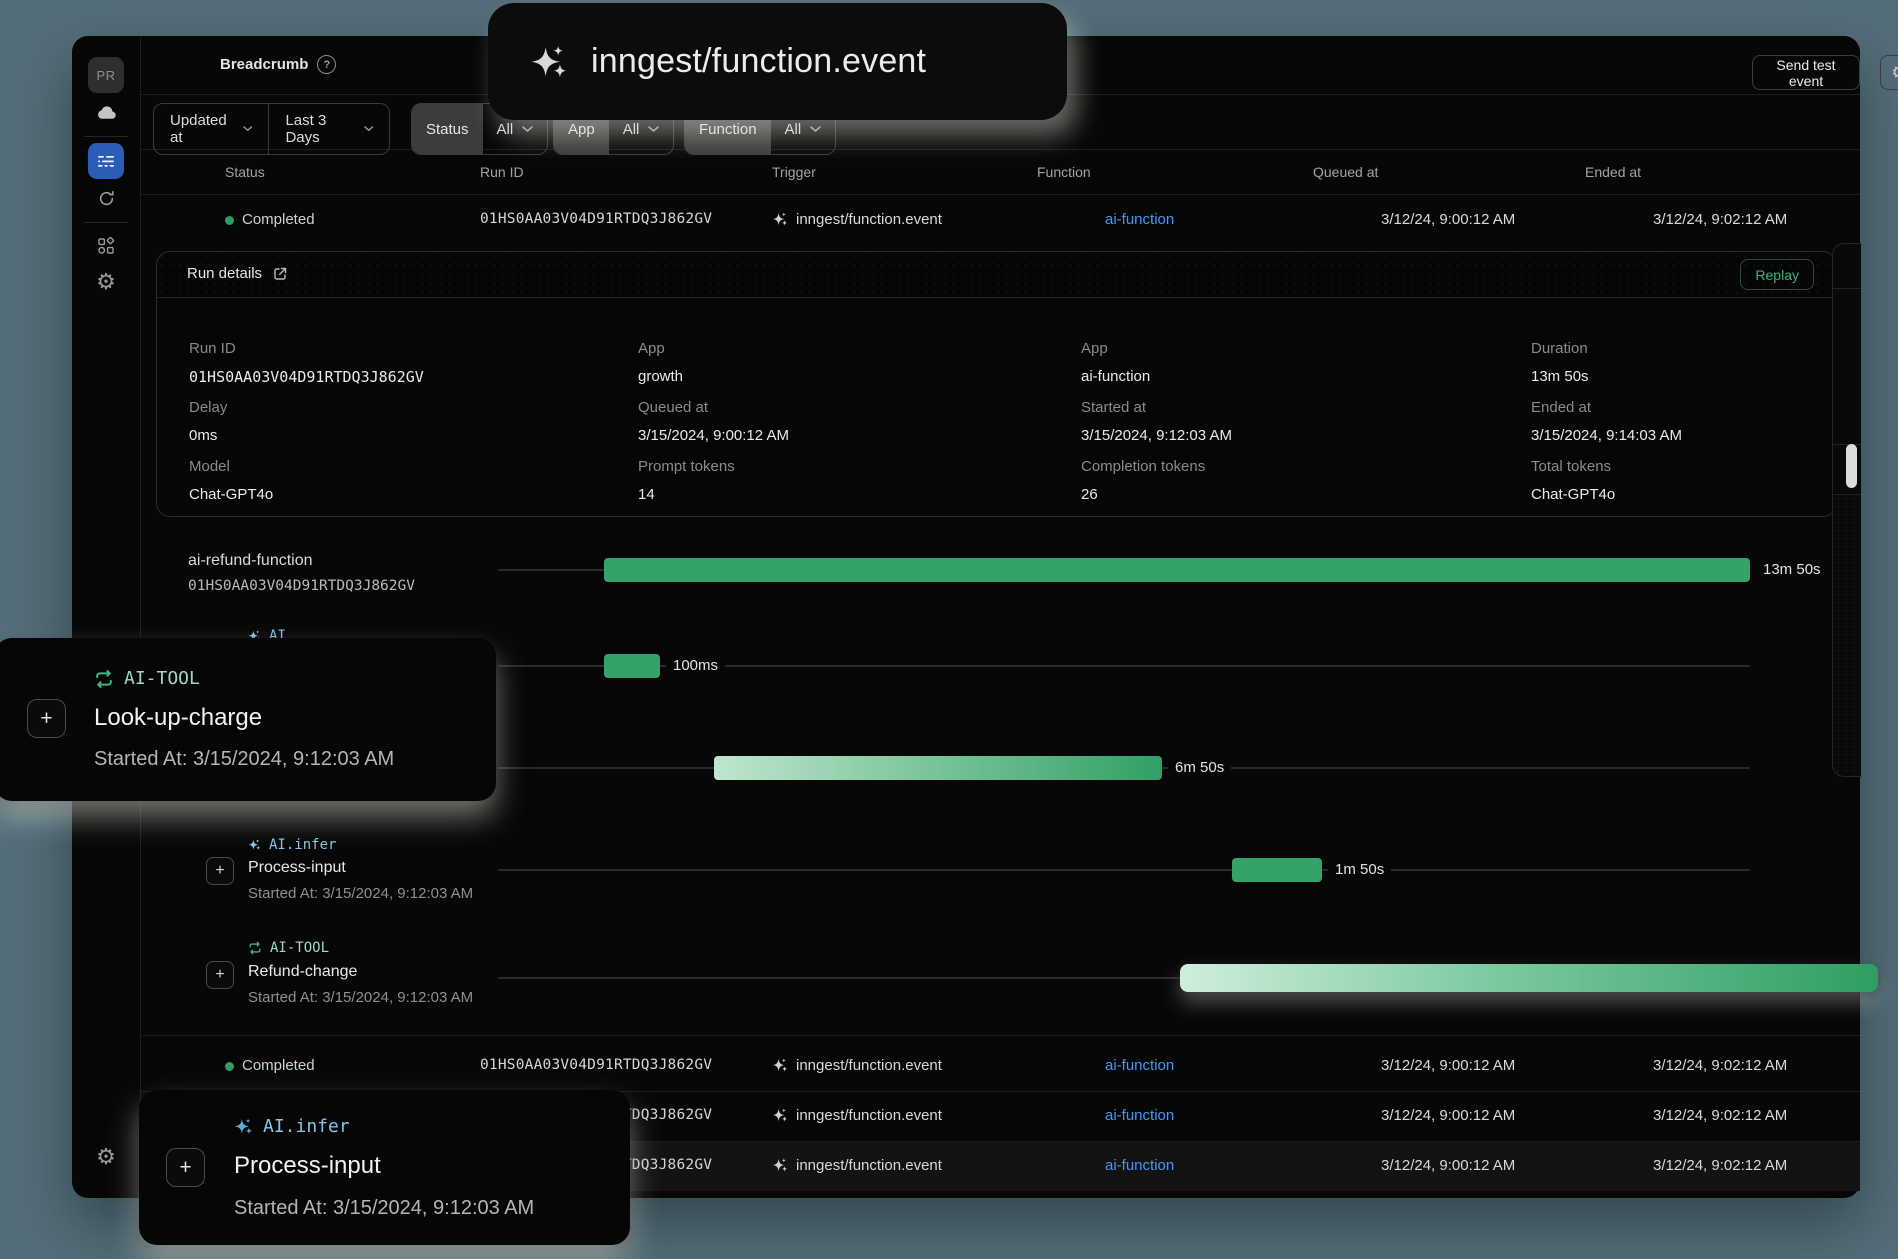  What do you see at coordinates (515, 129) in the screenshot?
I see `status-filter-dropdown: All` at bounding box center [515, 129].